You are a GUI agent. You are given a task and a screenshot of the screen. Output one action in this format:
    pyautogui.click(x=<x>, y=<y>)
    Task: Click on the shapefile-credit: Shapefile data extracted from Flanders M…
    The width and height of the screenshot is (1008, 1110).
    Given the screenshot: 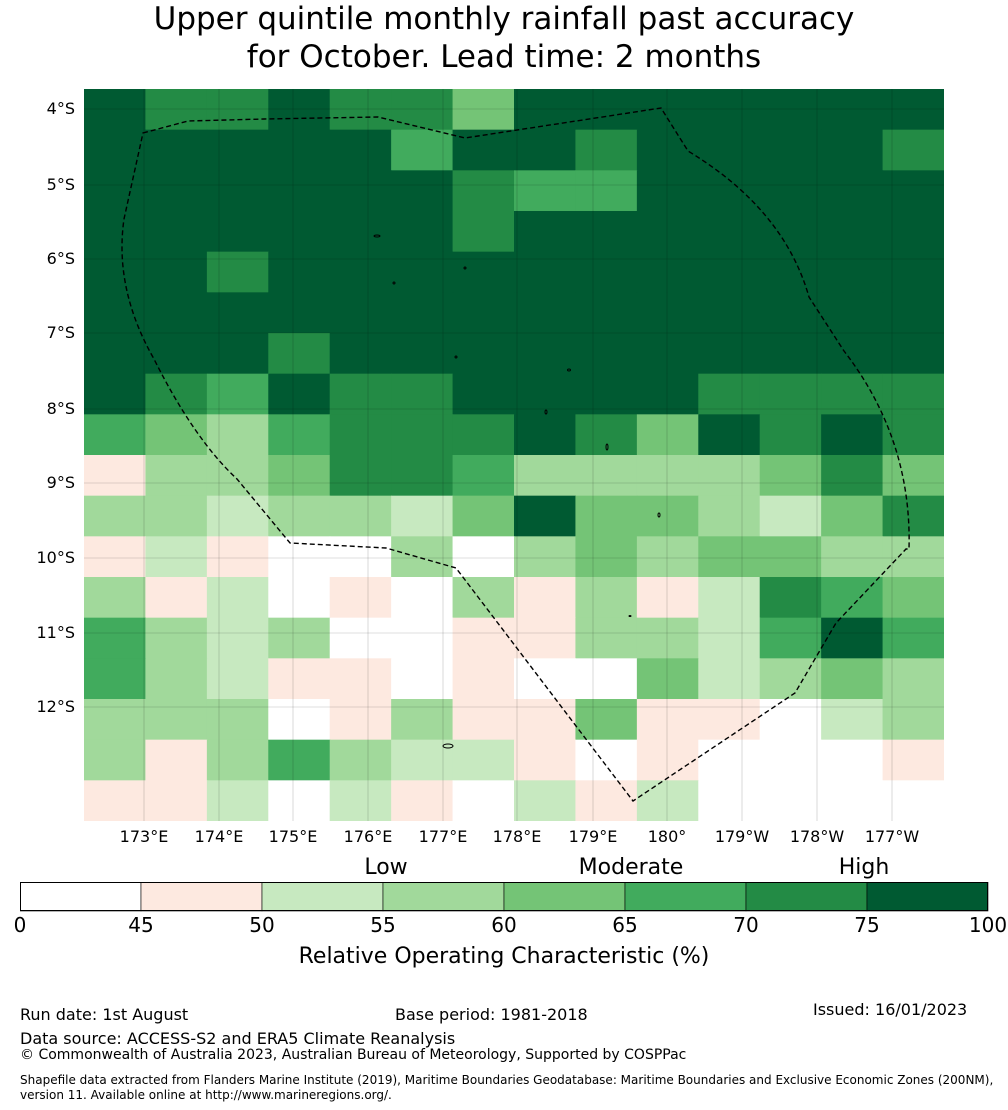 What is the action you would take?
    pyautogui.click(x=507, y=1087)
    